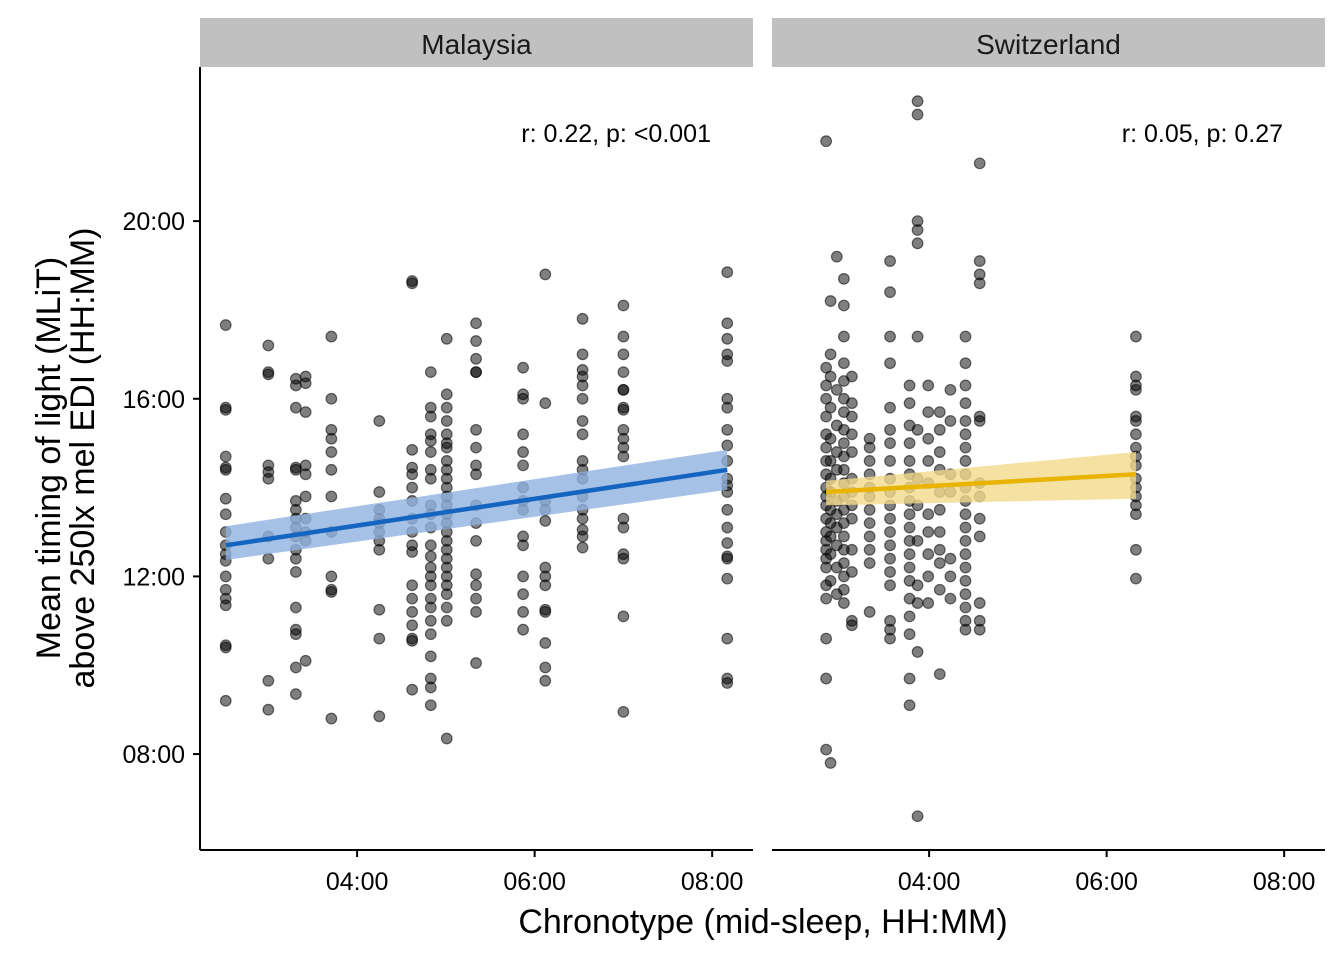 Image resolution: width=1344 pixels, height=960 pixels. What do you see at coordinates (762, 922) in the screenshot?
I see `x-axis-label: Chronotype (mid-sleep, HH:MM)` at bounding box center [762, 922].